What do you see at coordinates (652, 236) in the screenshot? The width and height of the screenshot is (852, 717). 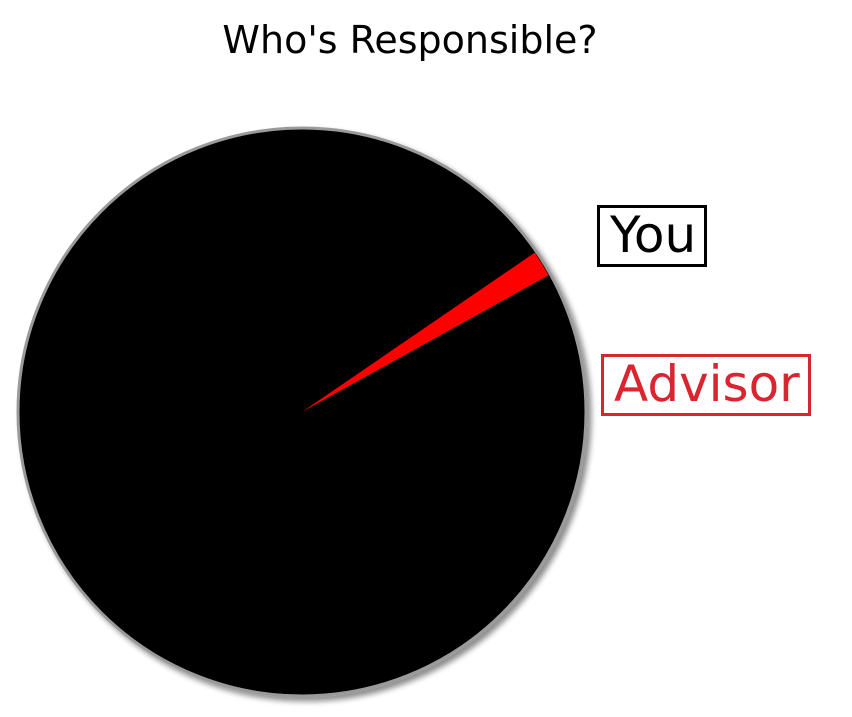 I see `legend-entry-you: You` at bounding box center [652, 236].